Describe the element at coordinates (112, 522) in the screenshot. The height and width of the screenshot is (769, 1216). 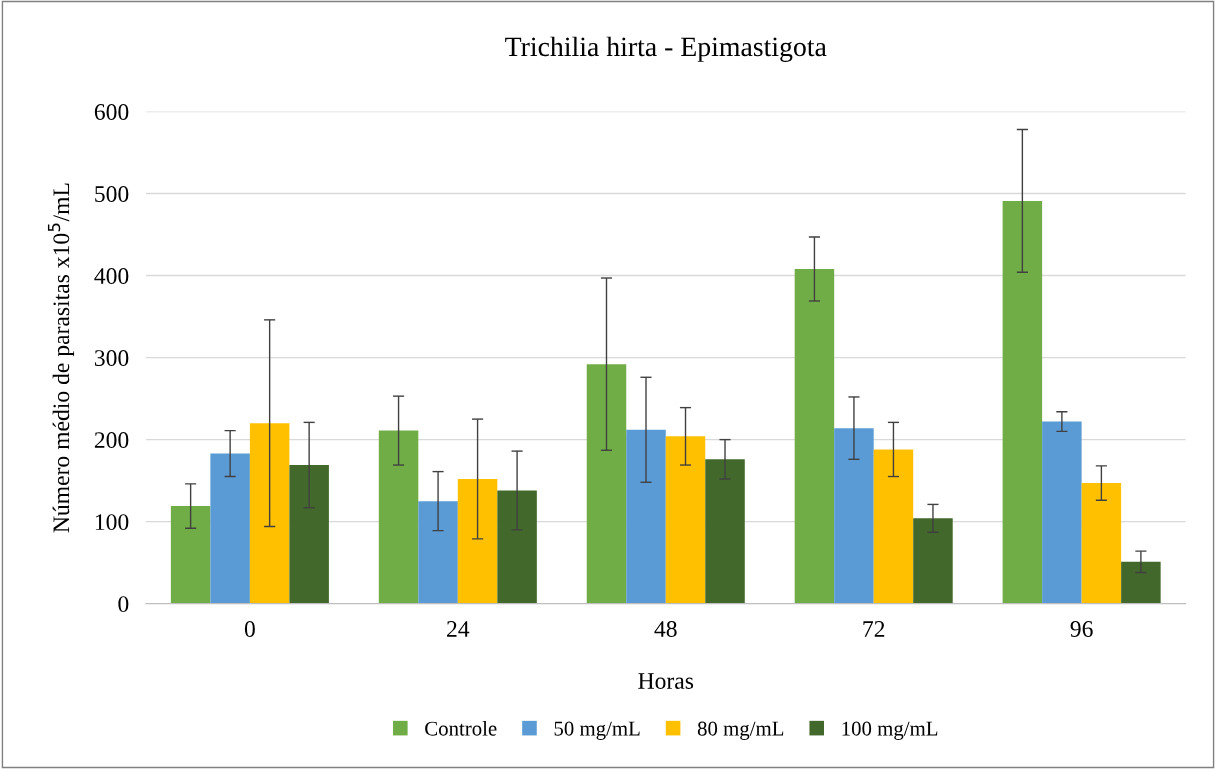
I see `y-tick-label: 100` at that location.